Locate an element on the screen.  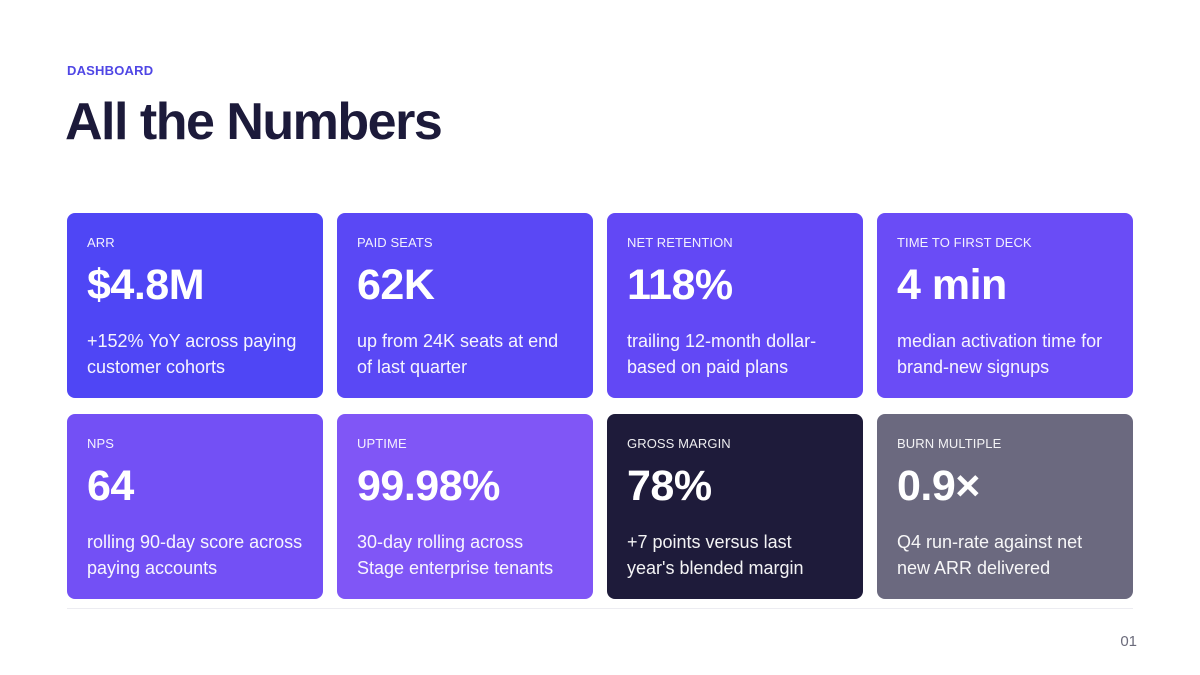
metric-label: NPS is located at coordinates (101, 443).